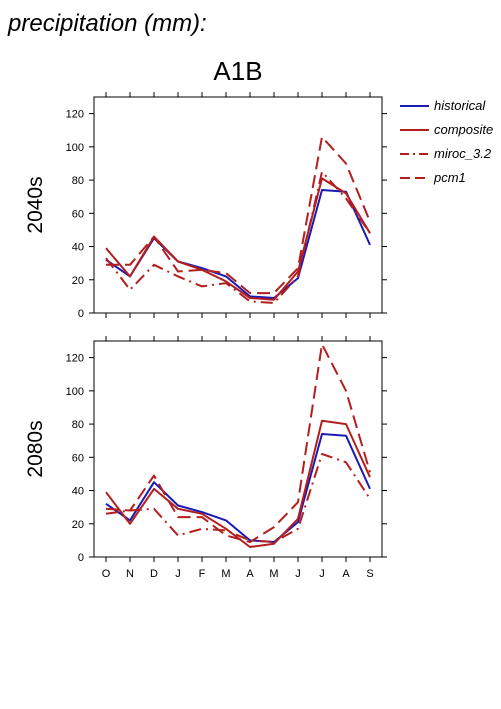  I want to click on x-tick-label: N, so click(130, 574).